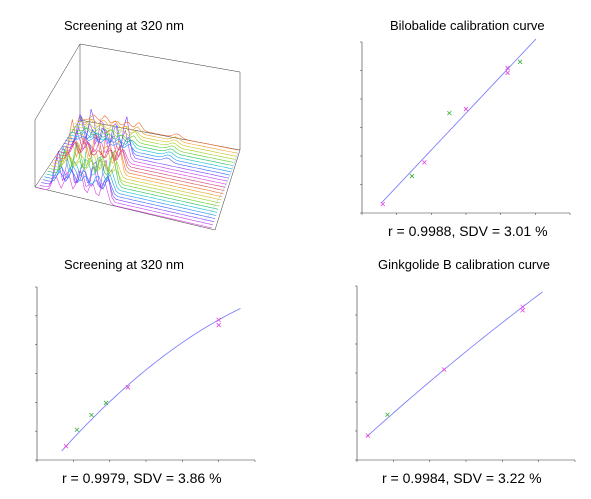 The image size is (591, 499). I want to click on stat-top-right: r = 0.9988, SDV = 3.01 %, so click(468, 231).